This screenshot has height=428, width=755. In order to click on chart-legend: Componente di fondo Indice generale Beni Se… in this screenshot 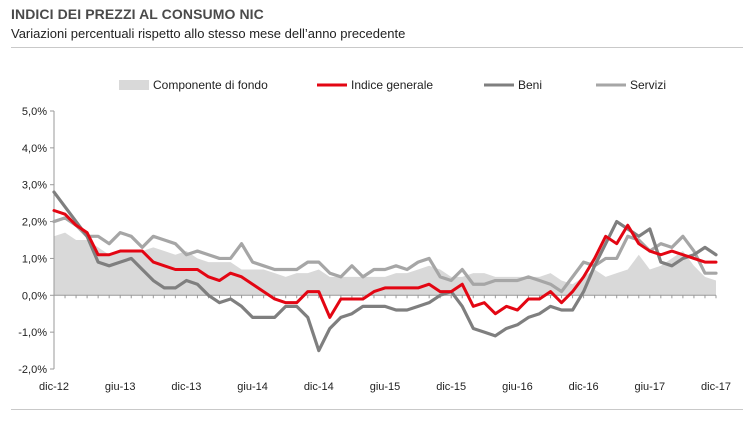, I will do `click(392, 85)`.